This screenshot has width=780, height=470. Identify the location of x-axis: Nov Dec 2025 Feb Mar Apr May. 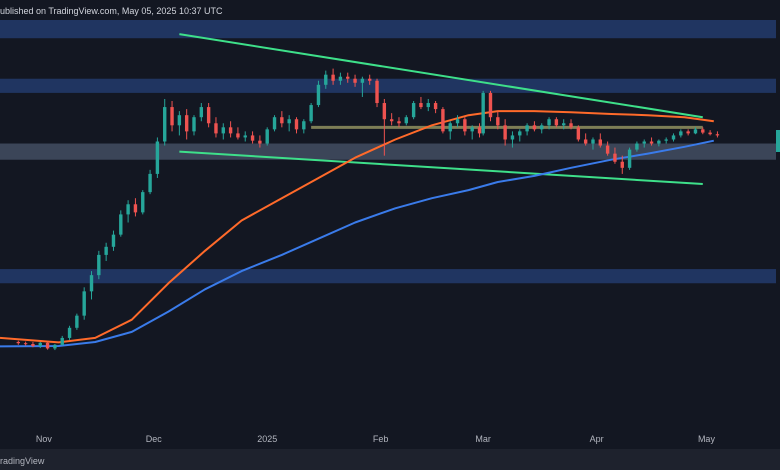
(376, 439).